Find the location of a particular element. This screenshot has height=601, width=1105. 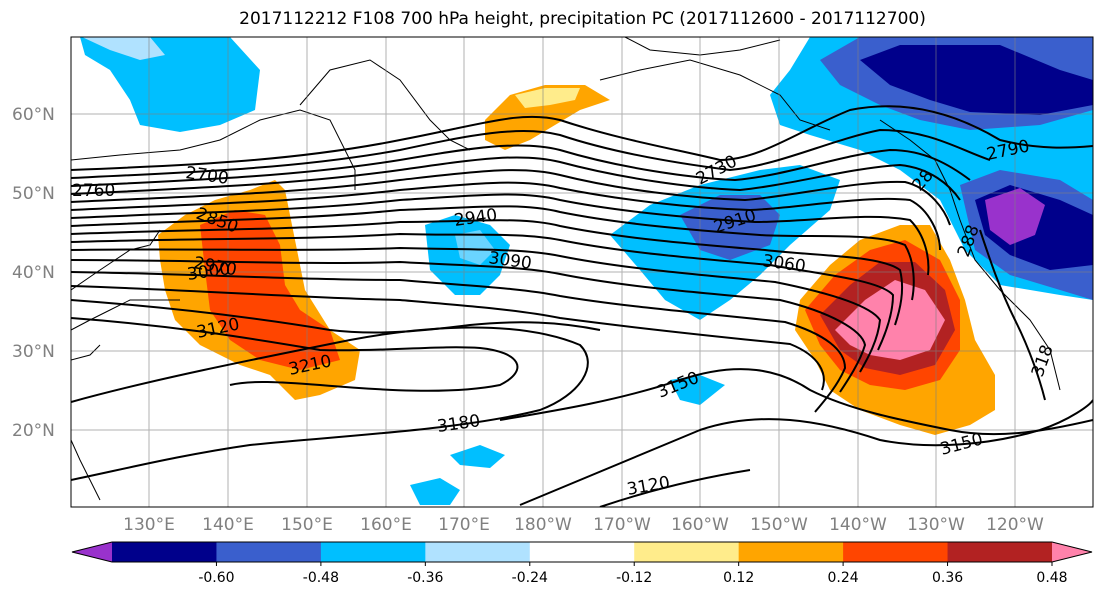

colorbar-outline is located at coordinates (582, 552).